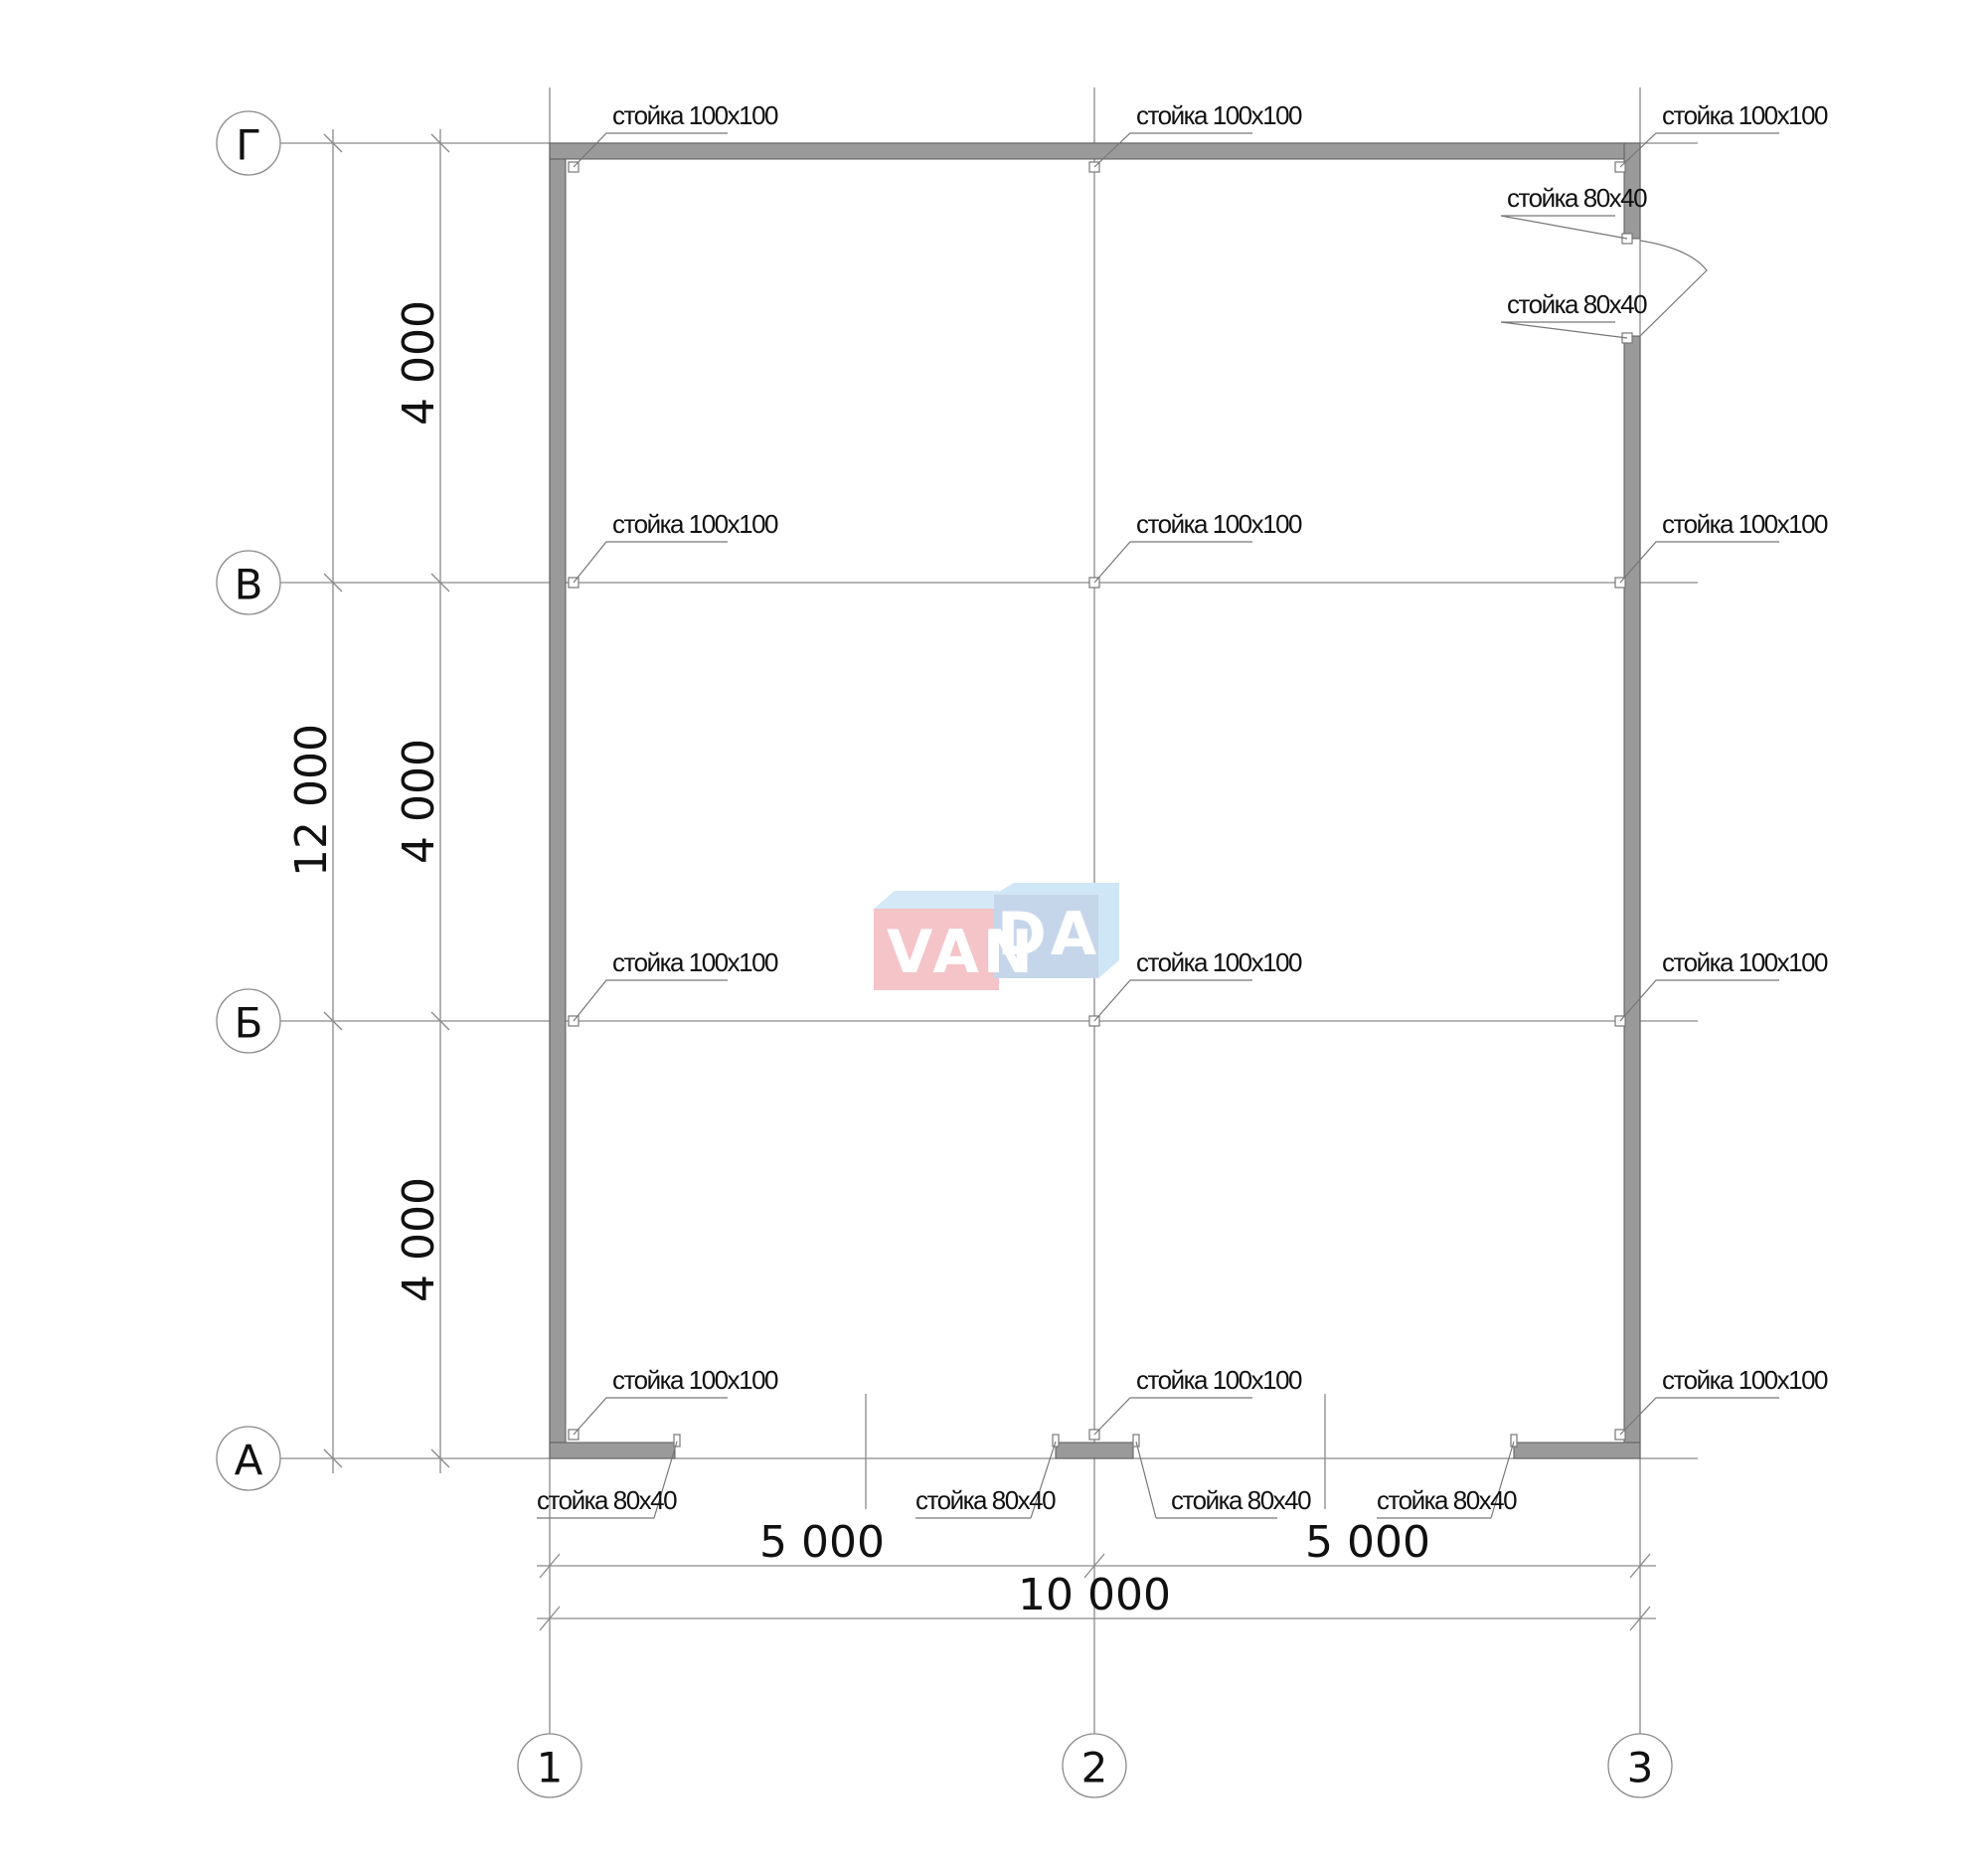 This screenshot has width=1988, height=1870. I want to click on vanda-watermark-logo: VAN DA, so click(996, 936).